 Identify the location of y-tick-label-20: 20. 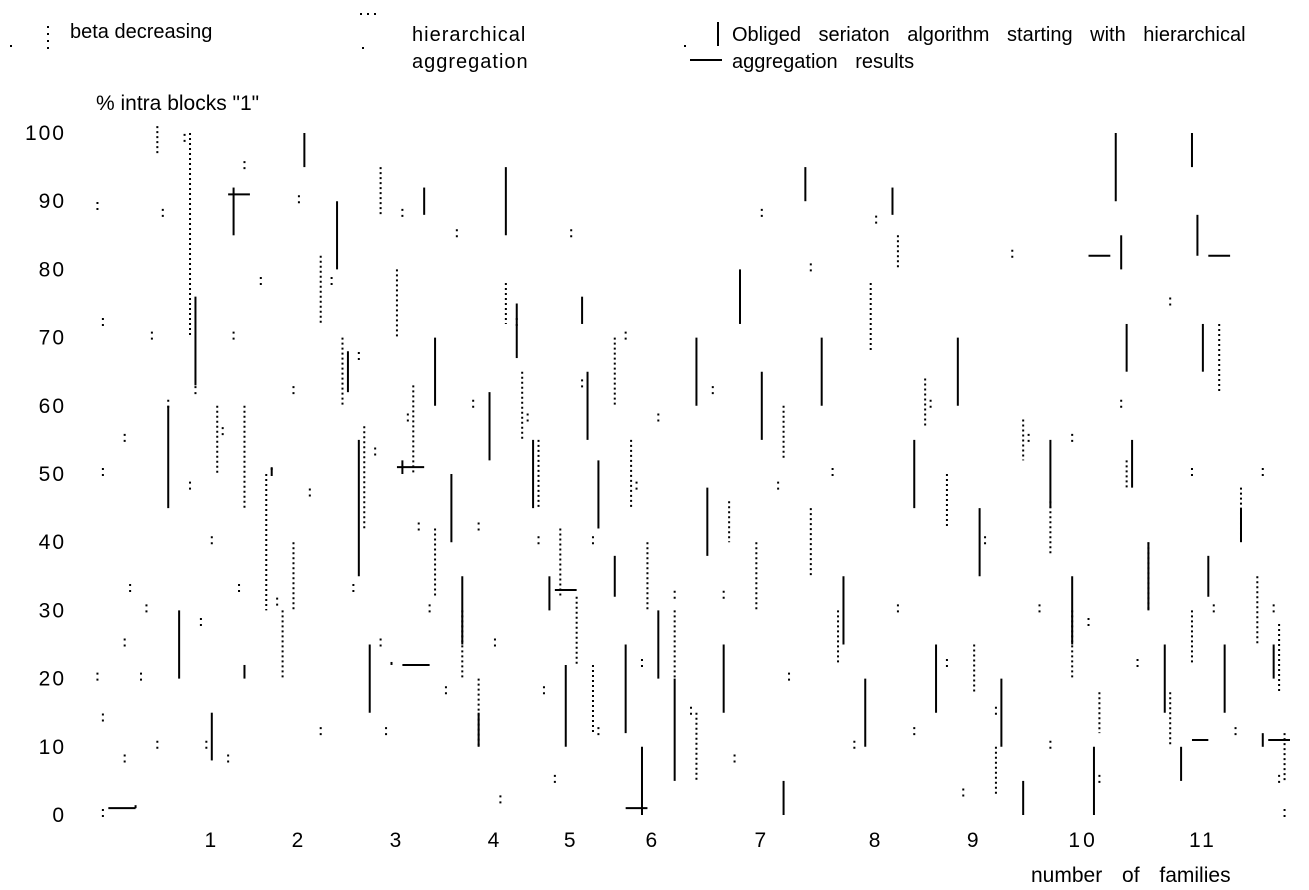
(52, 679).